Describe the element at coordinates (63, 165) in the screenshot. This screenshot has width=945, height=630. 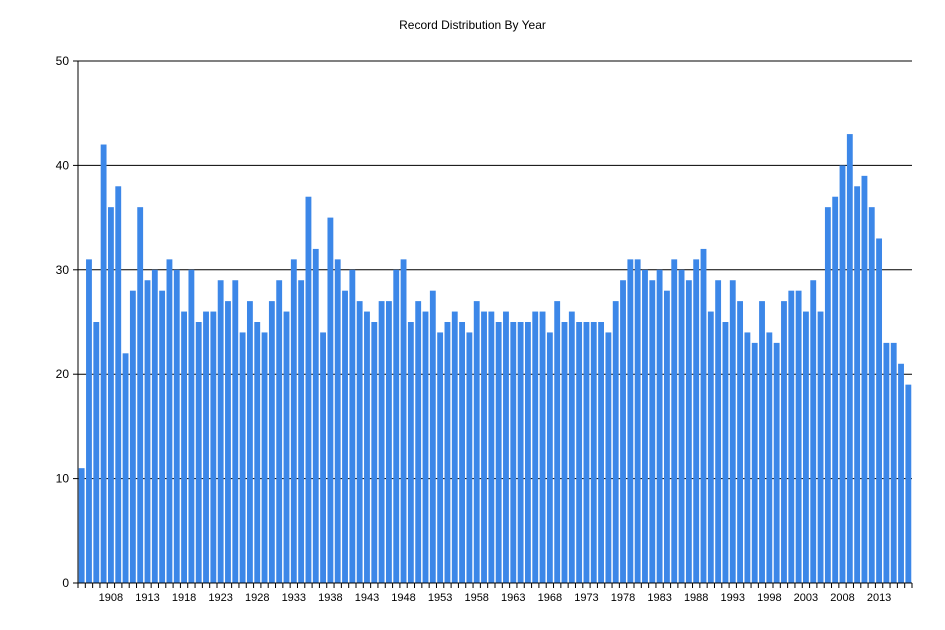
I see `y-tick-label: 40` at that location.